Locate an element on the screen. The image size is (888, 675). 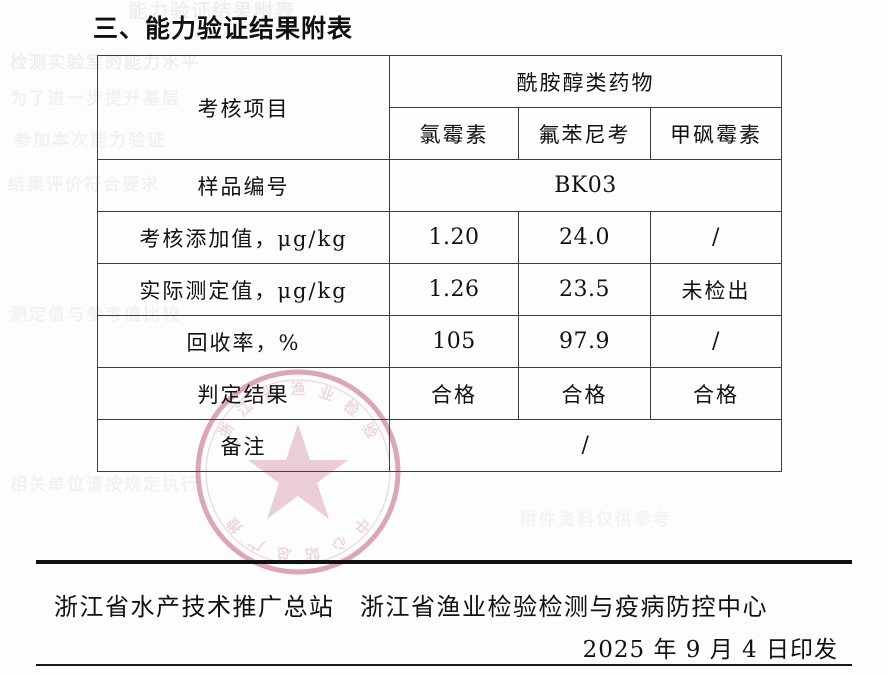
table-row: 考核添加值，μg/kg 1.20 24.0 / is located at coordinates (440, 237).